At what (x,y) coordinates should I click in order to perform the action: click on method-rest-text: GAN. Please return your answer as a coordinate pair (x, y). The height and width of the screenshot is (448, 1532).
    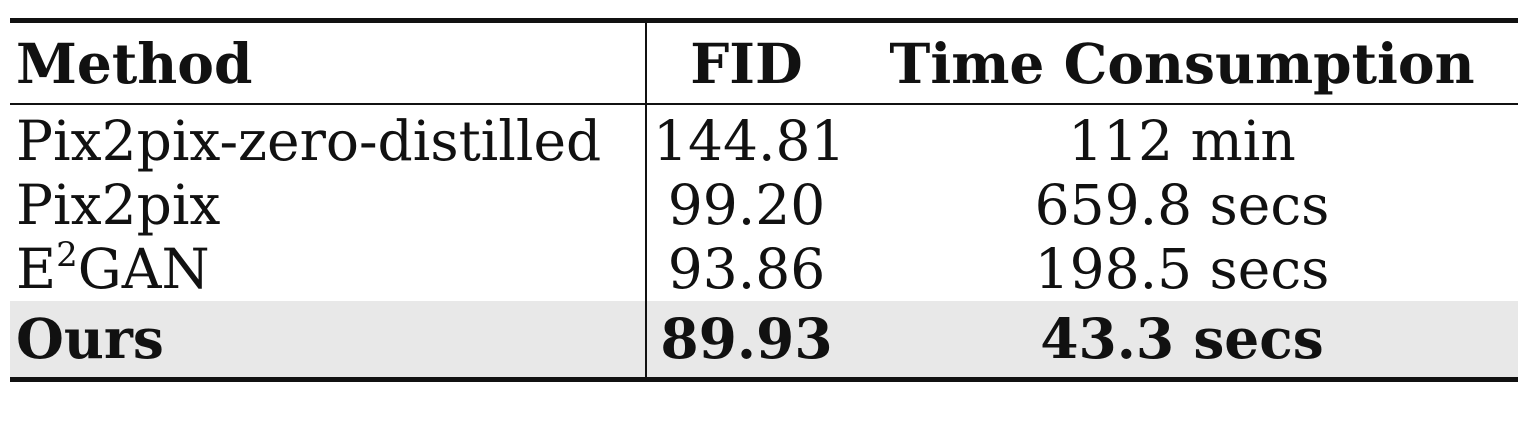
    Looking at the image, I should click on (143, 269).